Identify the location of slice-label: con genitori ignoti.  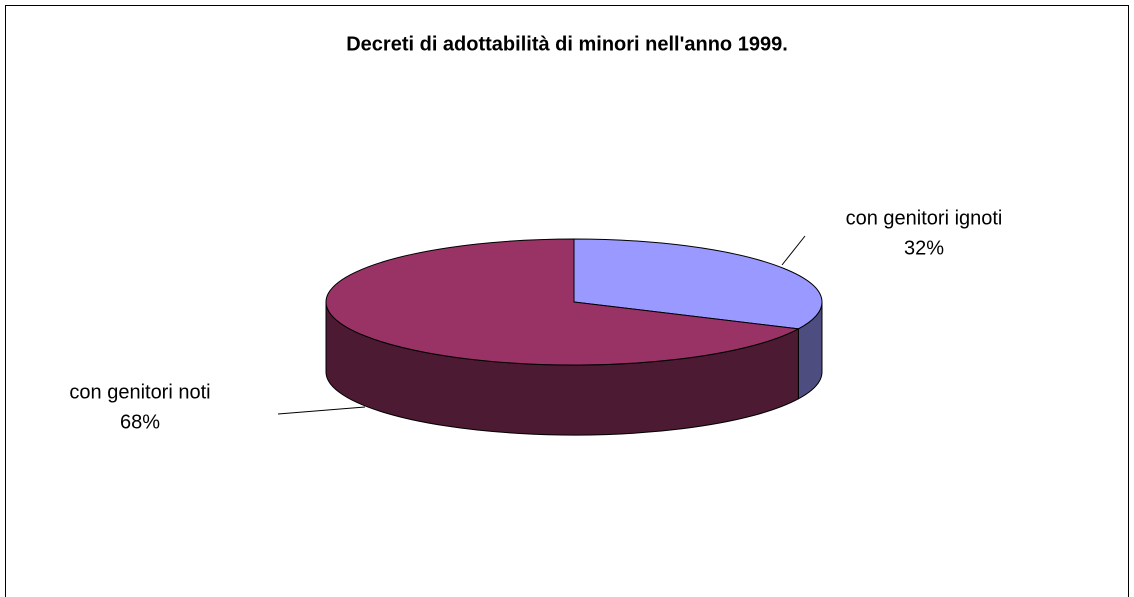
(924, 218).